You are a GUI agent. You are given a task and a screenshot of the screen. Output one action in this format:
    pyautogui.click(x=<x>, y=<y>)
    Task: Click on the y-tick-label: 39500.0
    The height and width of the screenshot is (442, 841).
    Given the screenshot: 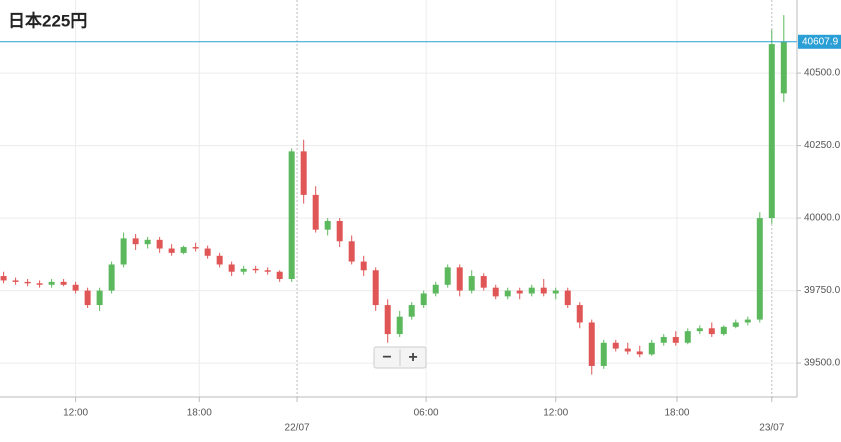 What is the action you would take?
    pyautogui.click(x=822, y=363)
    